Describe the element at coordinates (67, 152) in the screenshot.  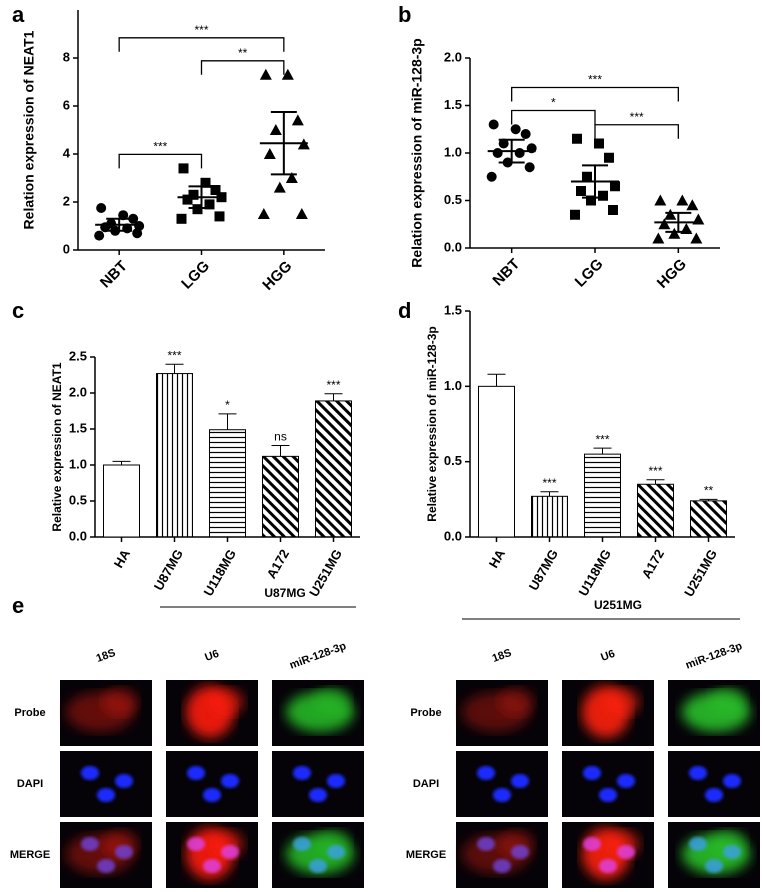
I see `y-tick-label: 4` at that location.